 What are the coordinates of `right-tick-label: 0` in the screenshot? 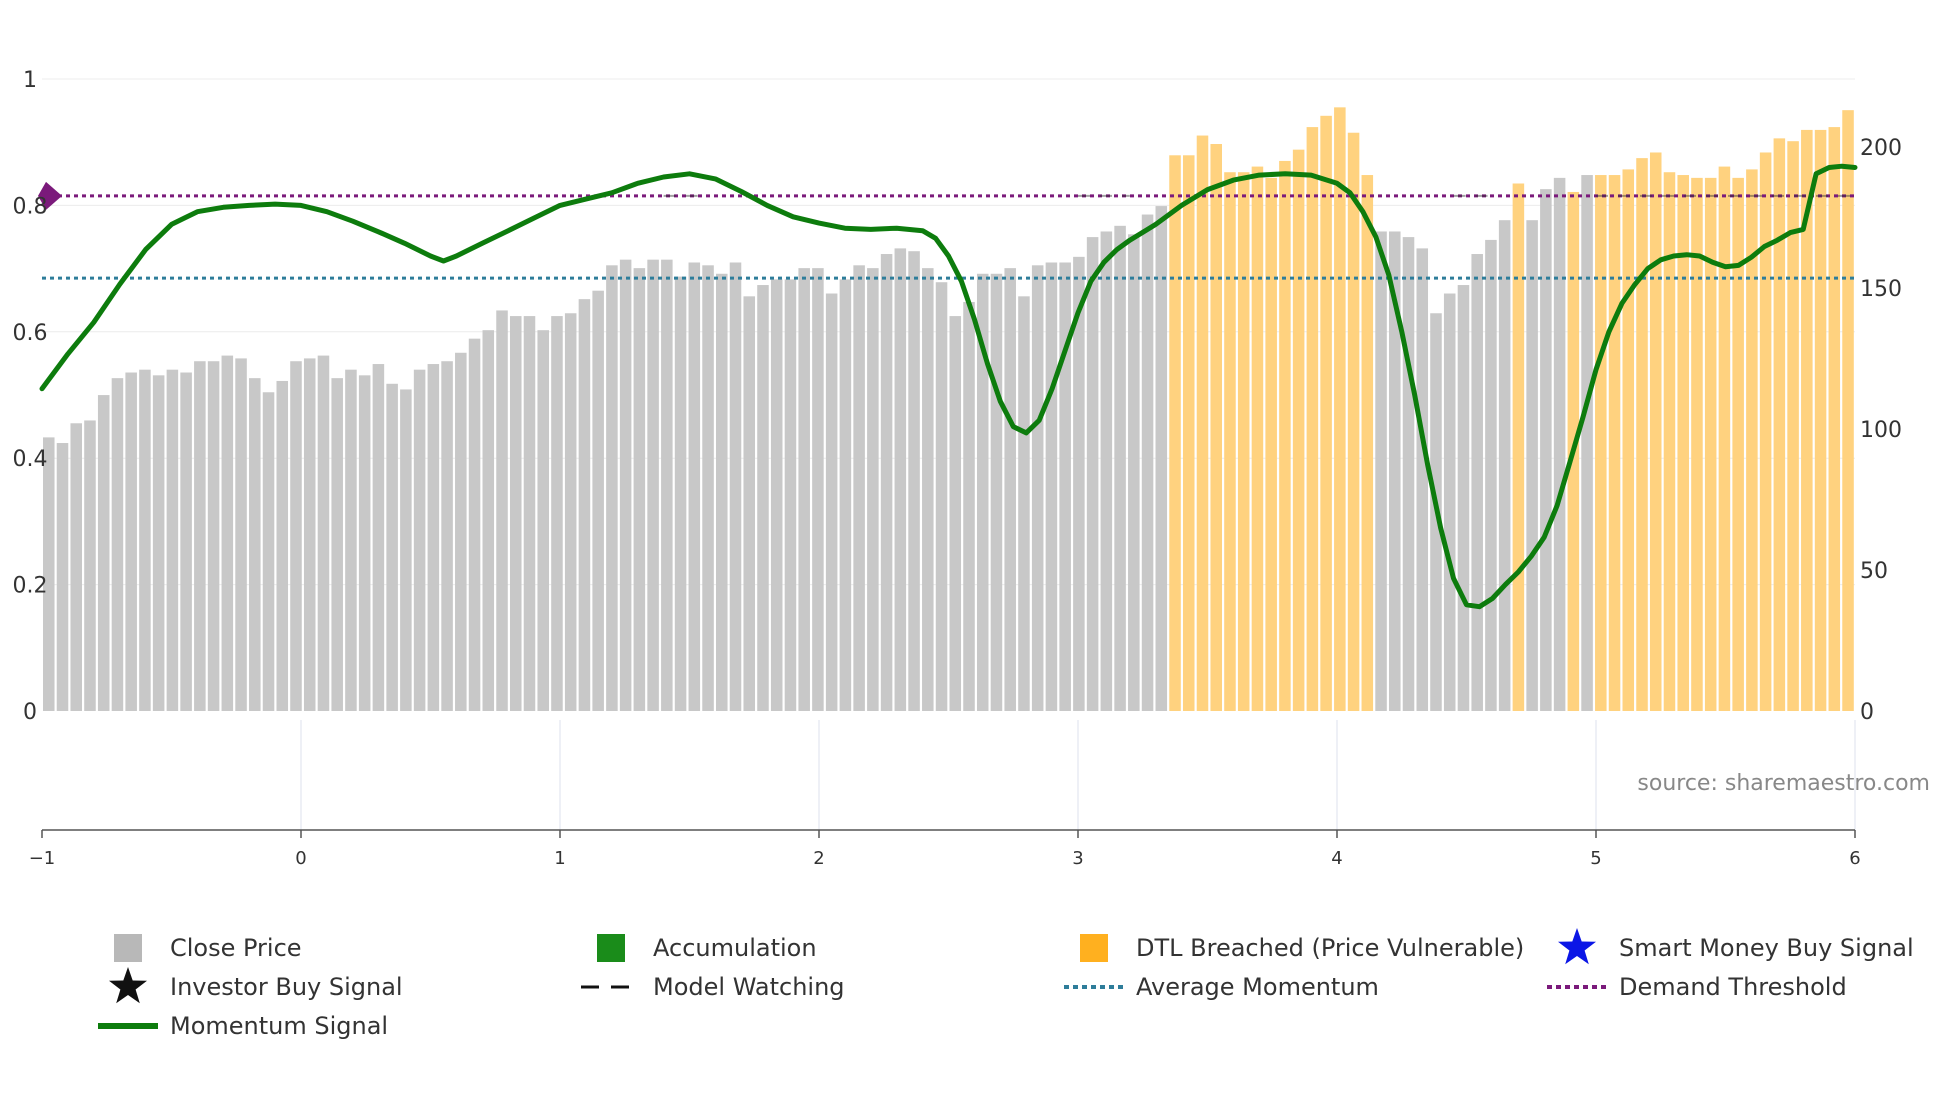 It's located at (1867, 712).